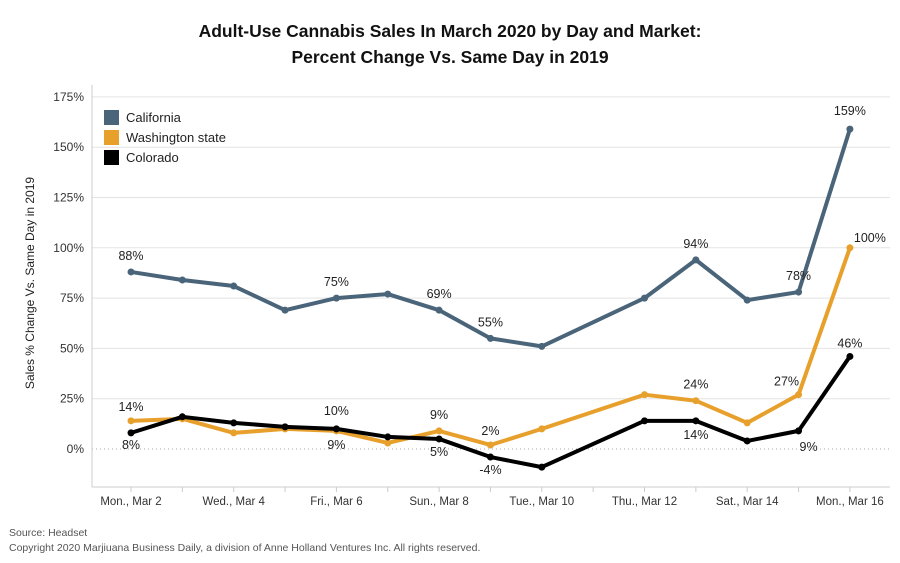 The image size is (900, 563). Describe the element at coordinates (30, 283) in the screenshot. I see `y-axis-label: Sales % Change Vs. Same Day in 2019` at that location.